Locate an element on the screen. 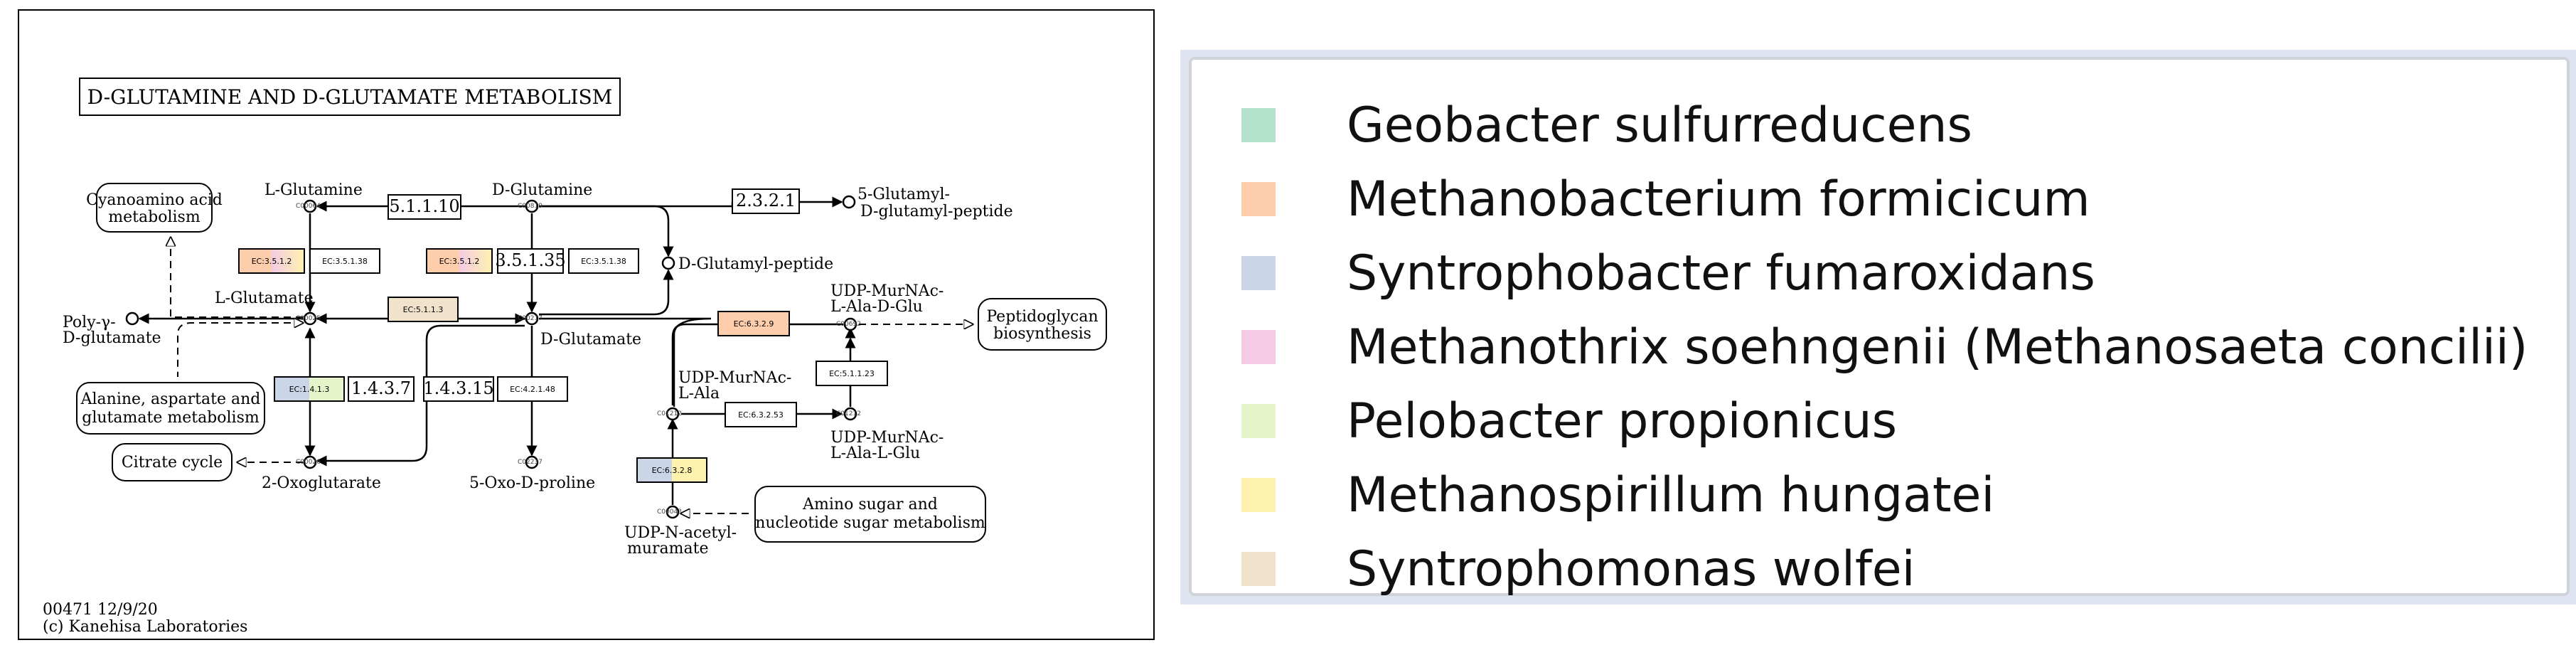 This screenshot has height=655, width=2576. code-c9: C01212 is located at coordinates (849, 413).